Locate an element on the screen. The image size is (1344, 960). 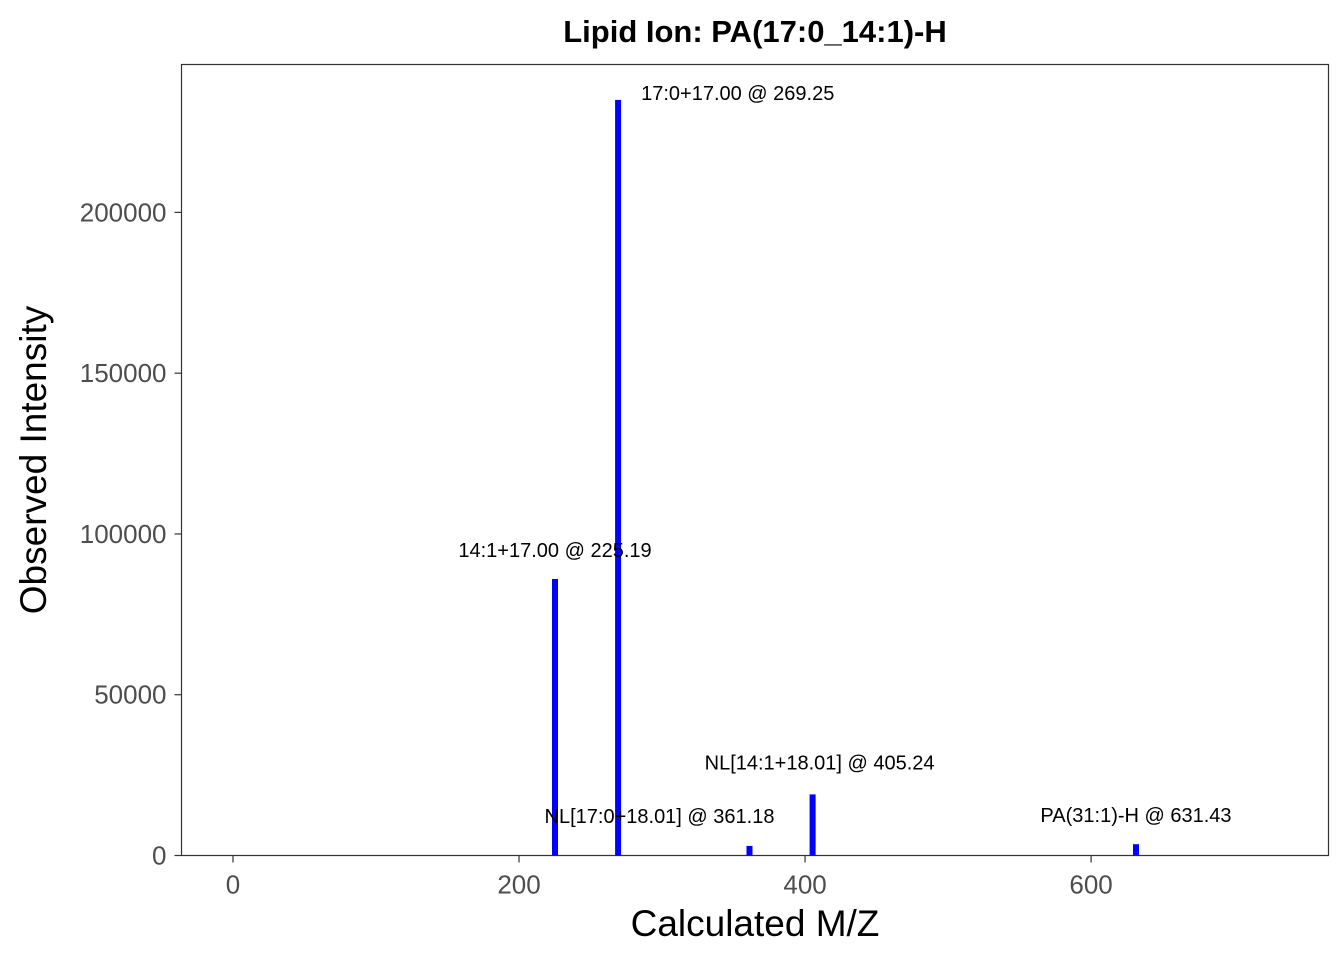
peak-label: 14:1+17.00 @ 225.19 is located at coordinates (554, 551).